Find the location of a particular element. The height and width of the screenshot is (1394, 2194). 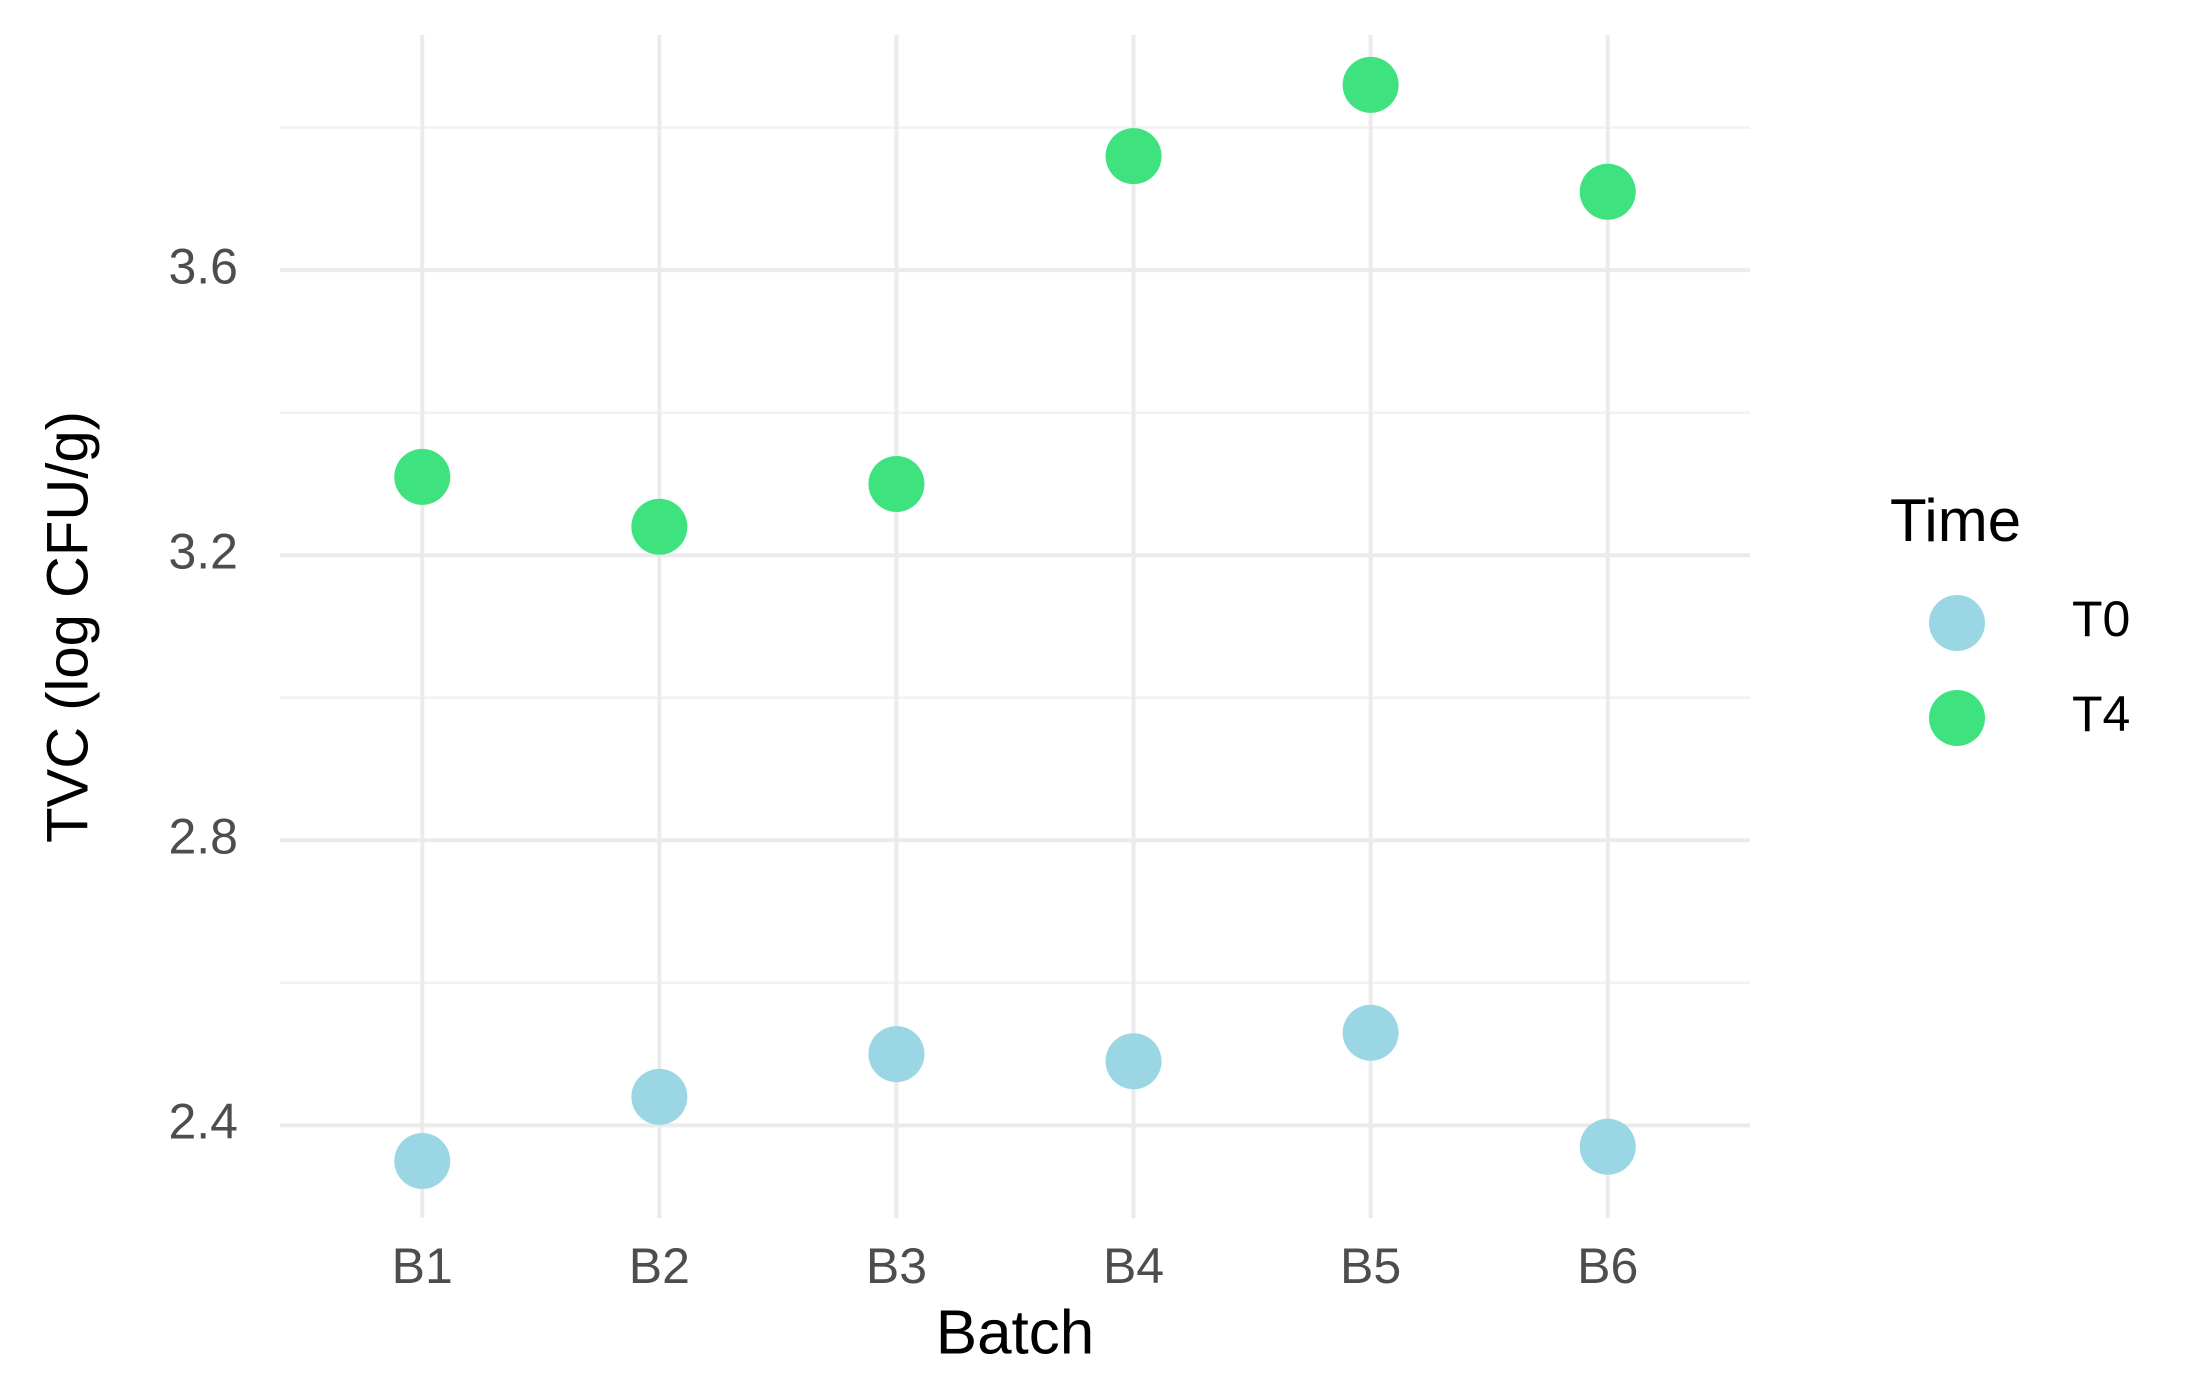

x-tick-label: B6 is located at coordinates (1607, 1266).